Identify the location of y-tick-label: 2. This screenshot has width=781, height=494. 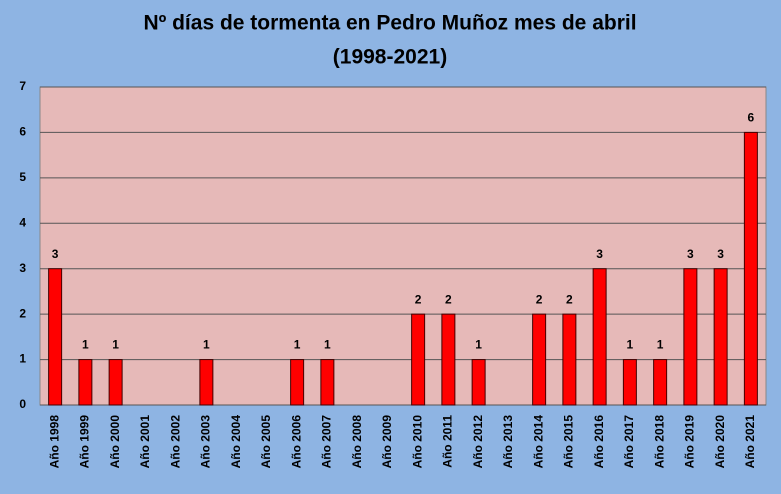
(22, 313).